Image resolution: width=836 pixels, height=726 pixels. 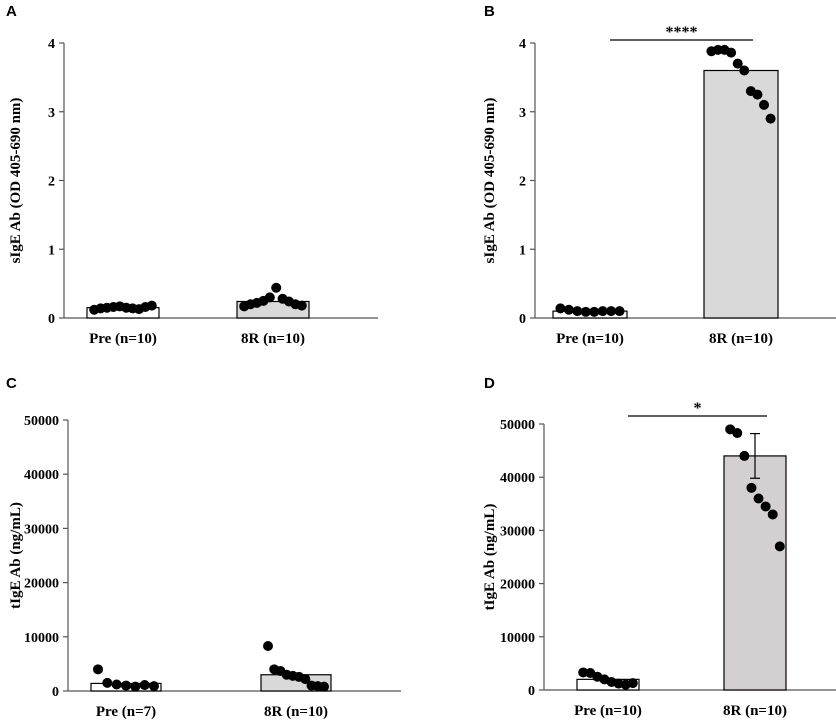 I want to click on significance-label: *, so click(x=698, y=408).